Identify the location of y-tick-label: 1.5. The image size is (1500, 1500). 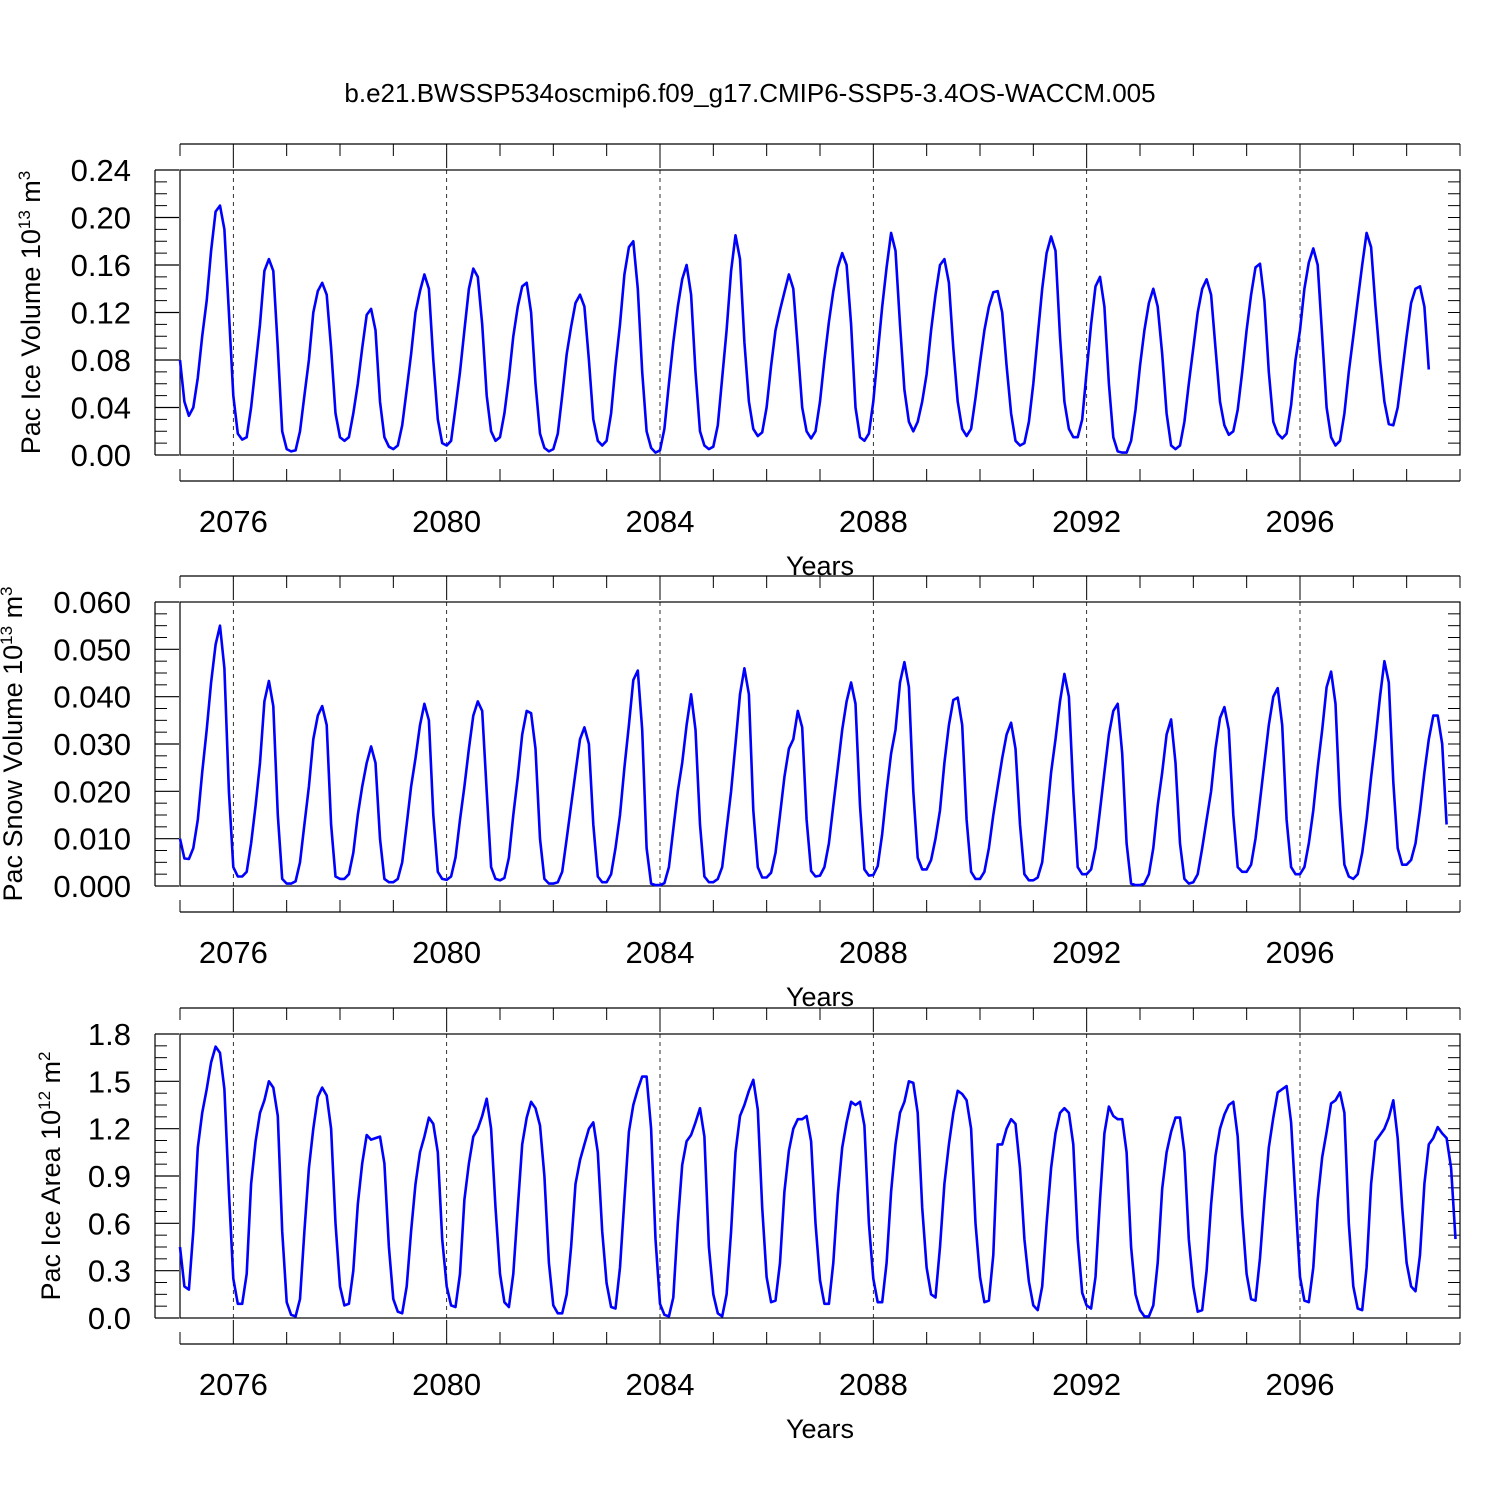
(109, 1081).